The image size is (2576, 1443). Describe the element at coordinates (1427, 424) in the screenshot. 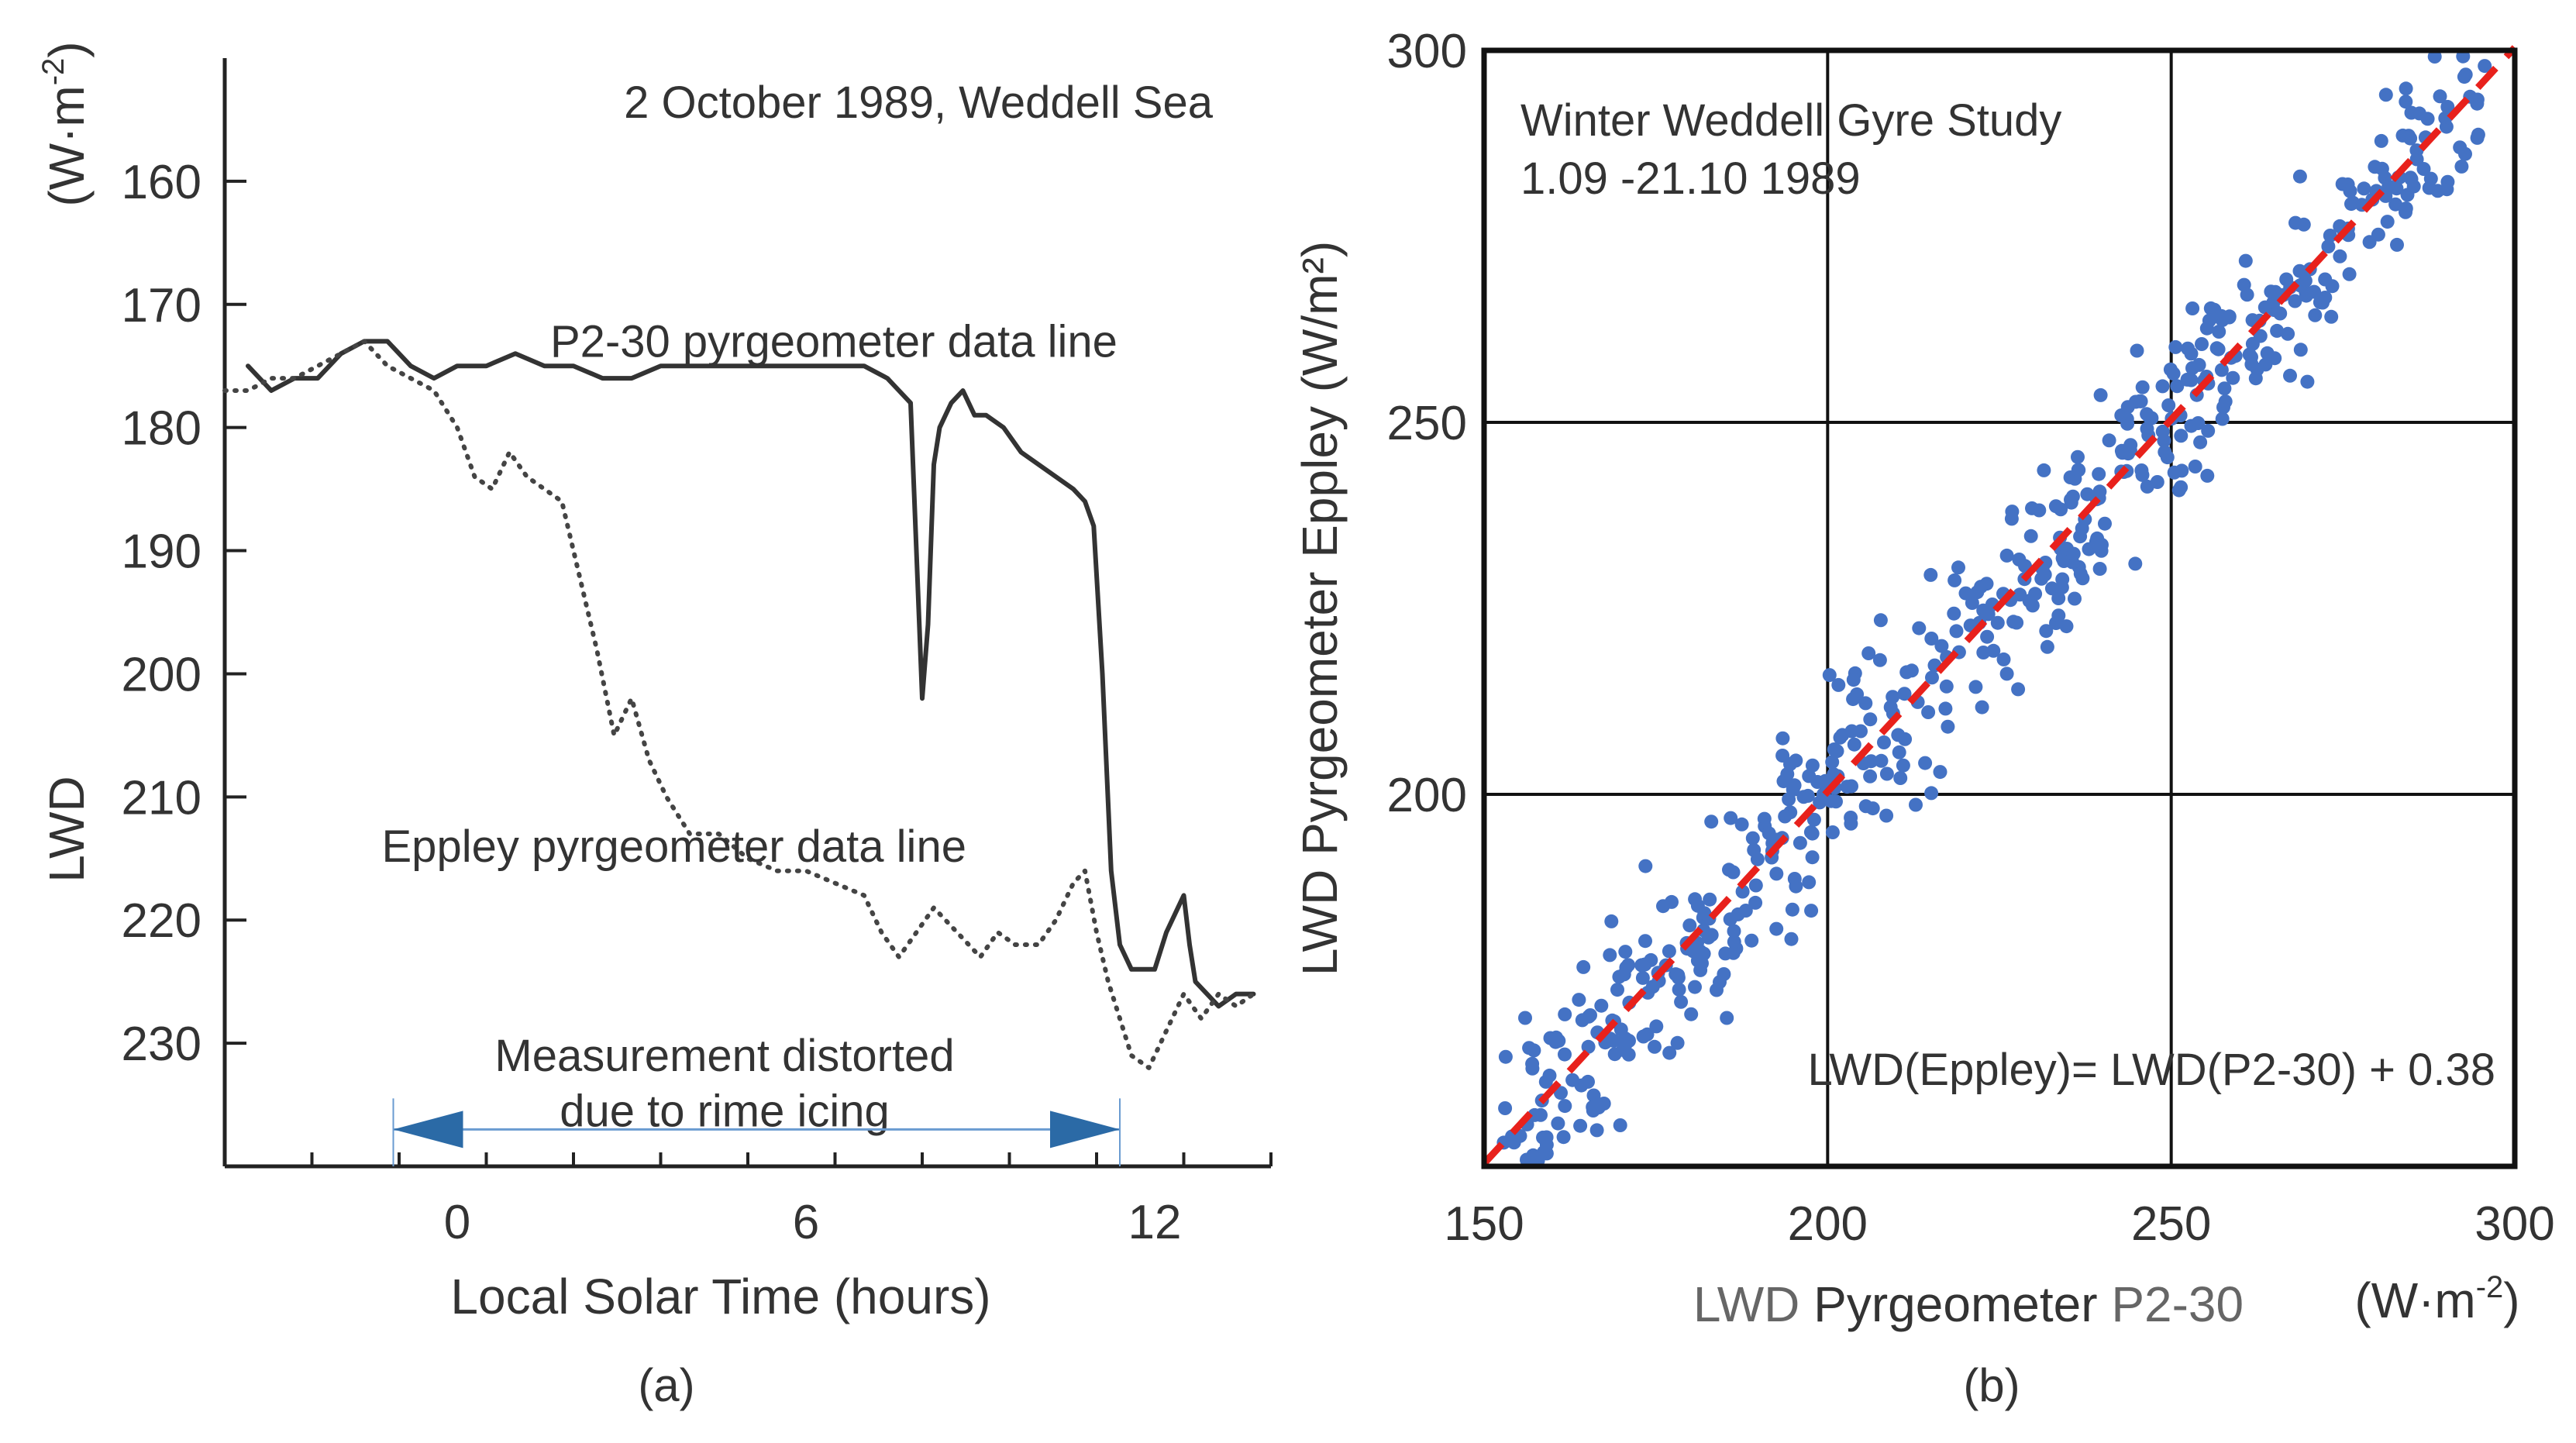

I see `panel-b-y-tick-label: 250` at that location.